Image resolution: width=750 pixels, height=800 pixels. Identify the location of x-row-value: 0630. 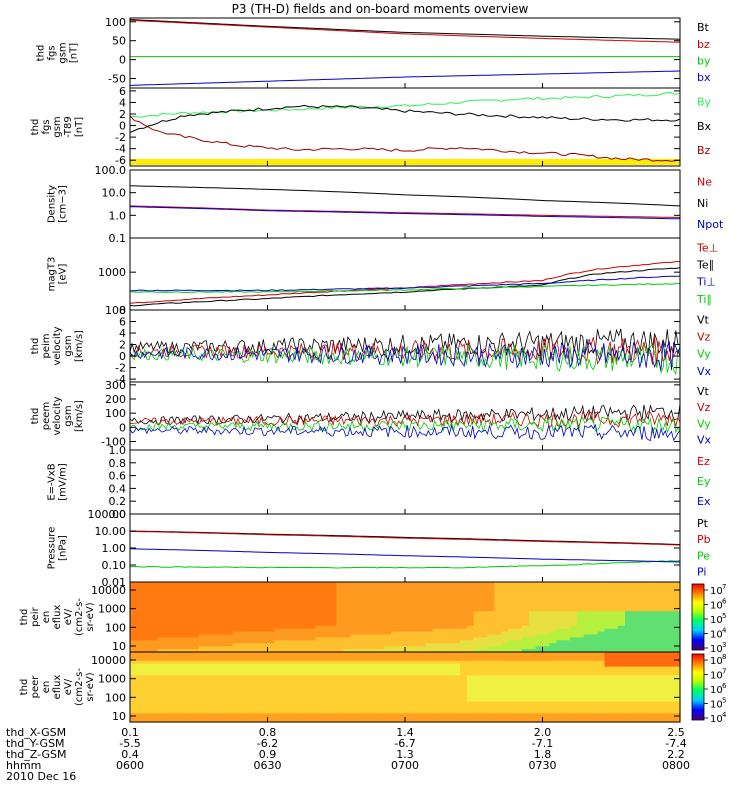
(268, 765).